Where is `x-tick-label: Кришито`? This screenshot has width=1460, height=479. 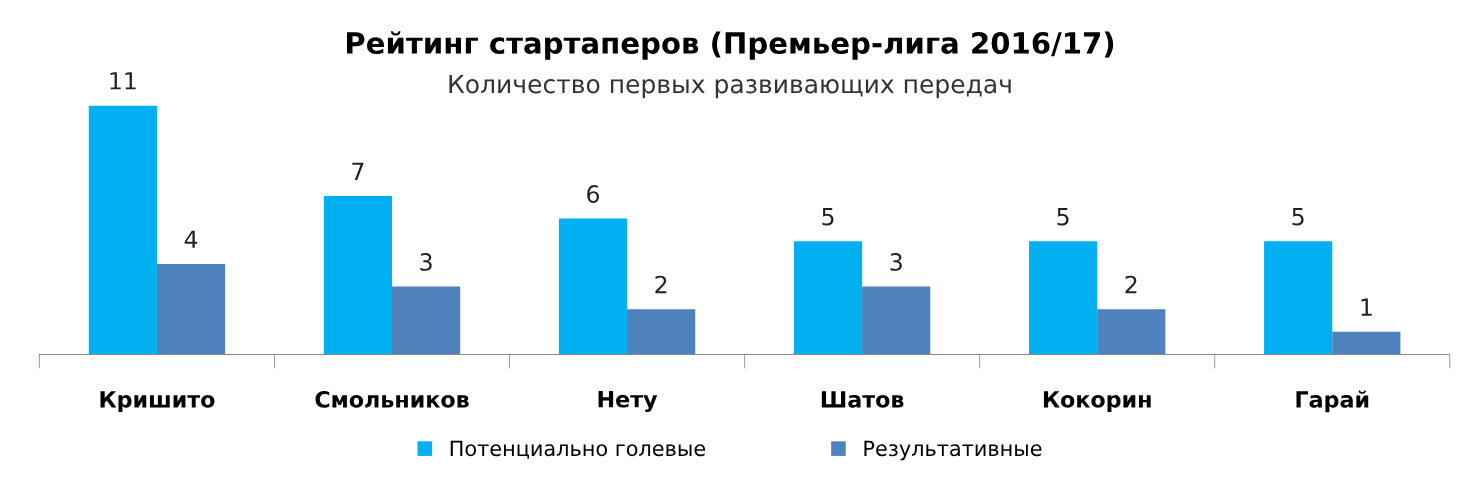 x-tick-label: Кришито is located at coordinates (157, 402).